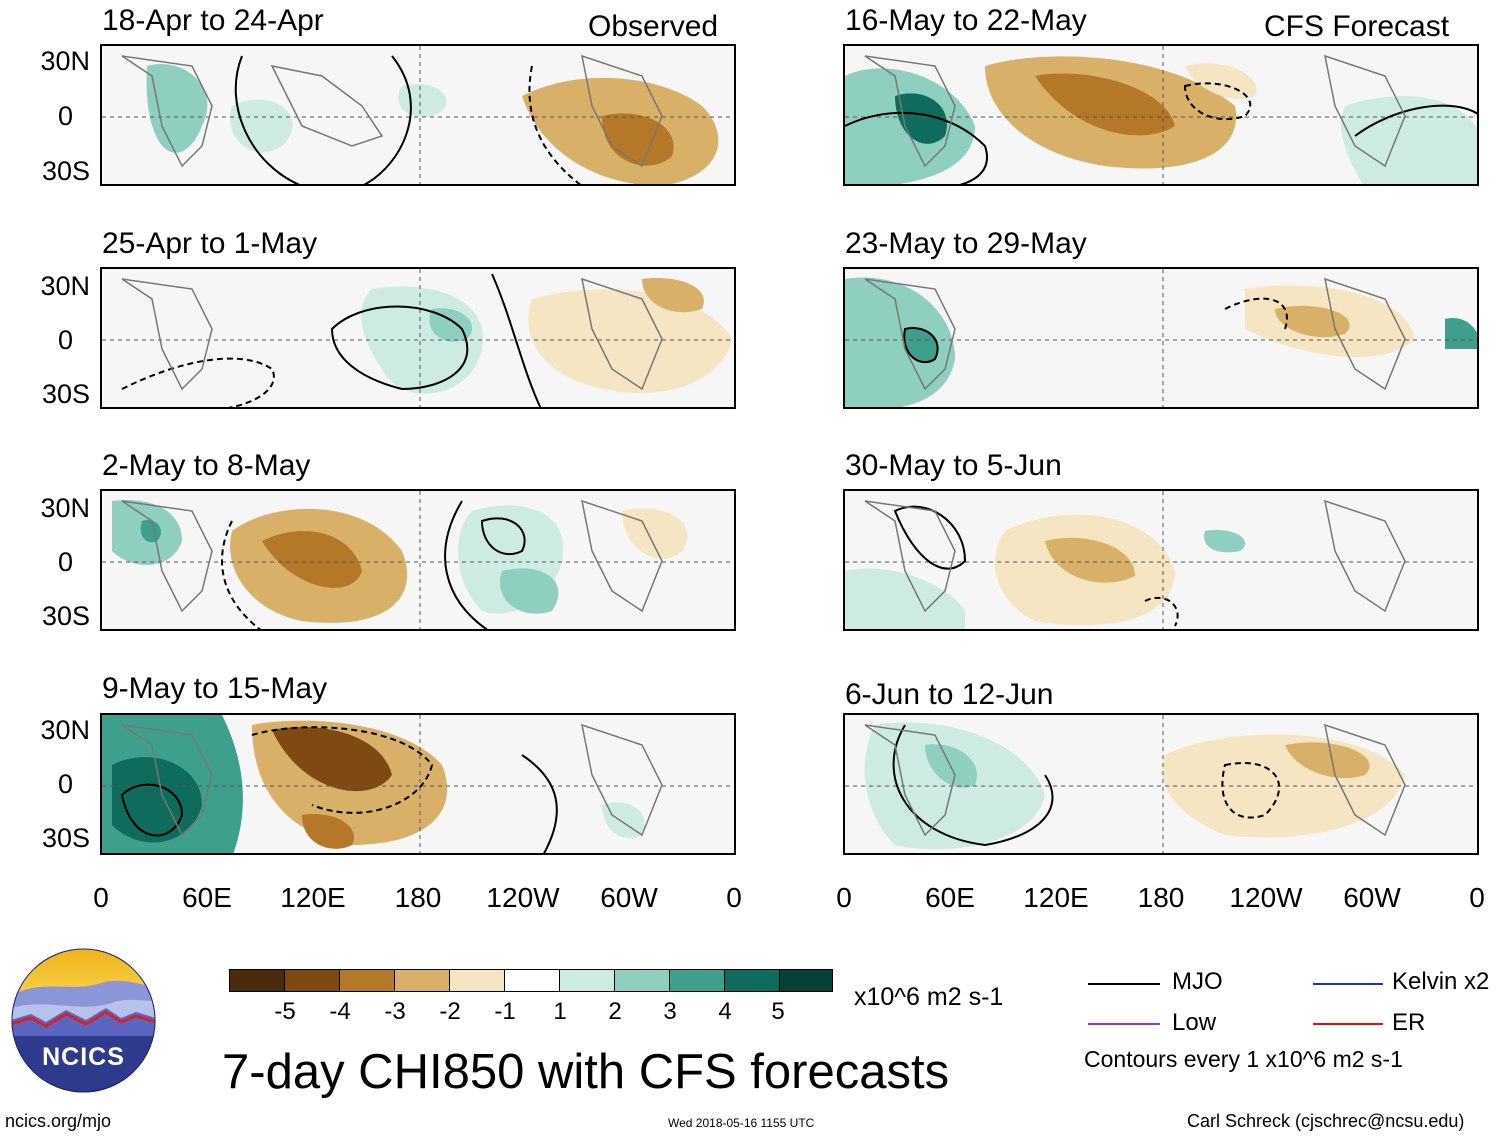 The width and height of the screenshot is (1510, 1137). What do you see at coordinates (58, 1121) in the screenshot?
I see `footer-url: ncics.org/mjo` at bounding box center [58, 1121].